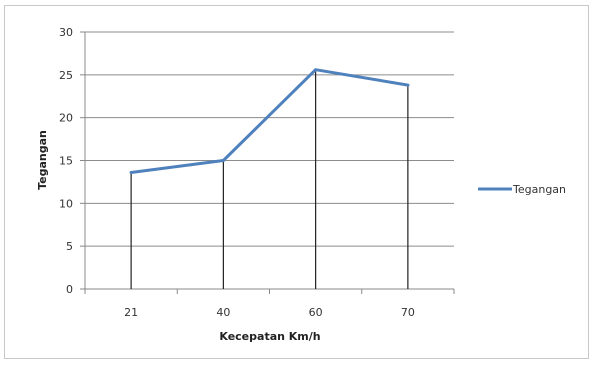 This screenshot has height=365, width=595. I want to click on x-tick-label-40: 40, so click(223, 312).